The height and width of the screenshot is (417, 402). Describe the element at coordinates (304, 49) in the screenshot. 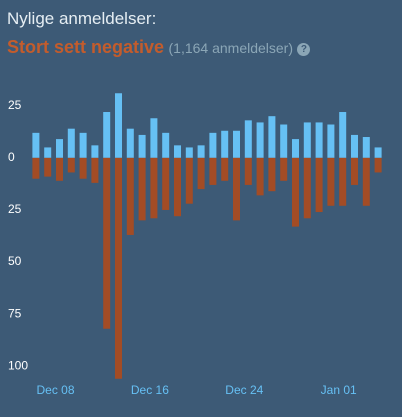

I see `help-icon: ?` at that location.